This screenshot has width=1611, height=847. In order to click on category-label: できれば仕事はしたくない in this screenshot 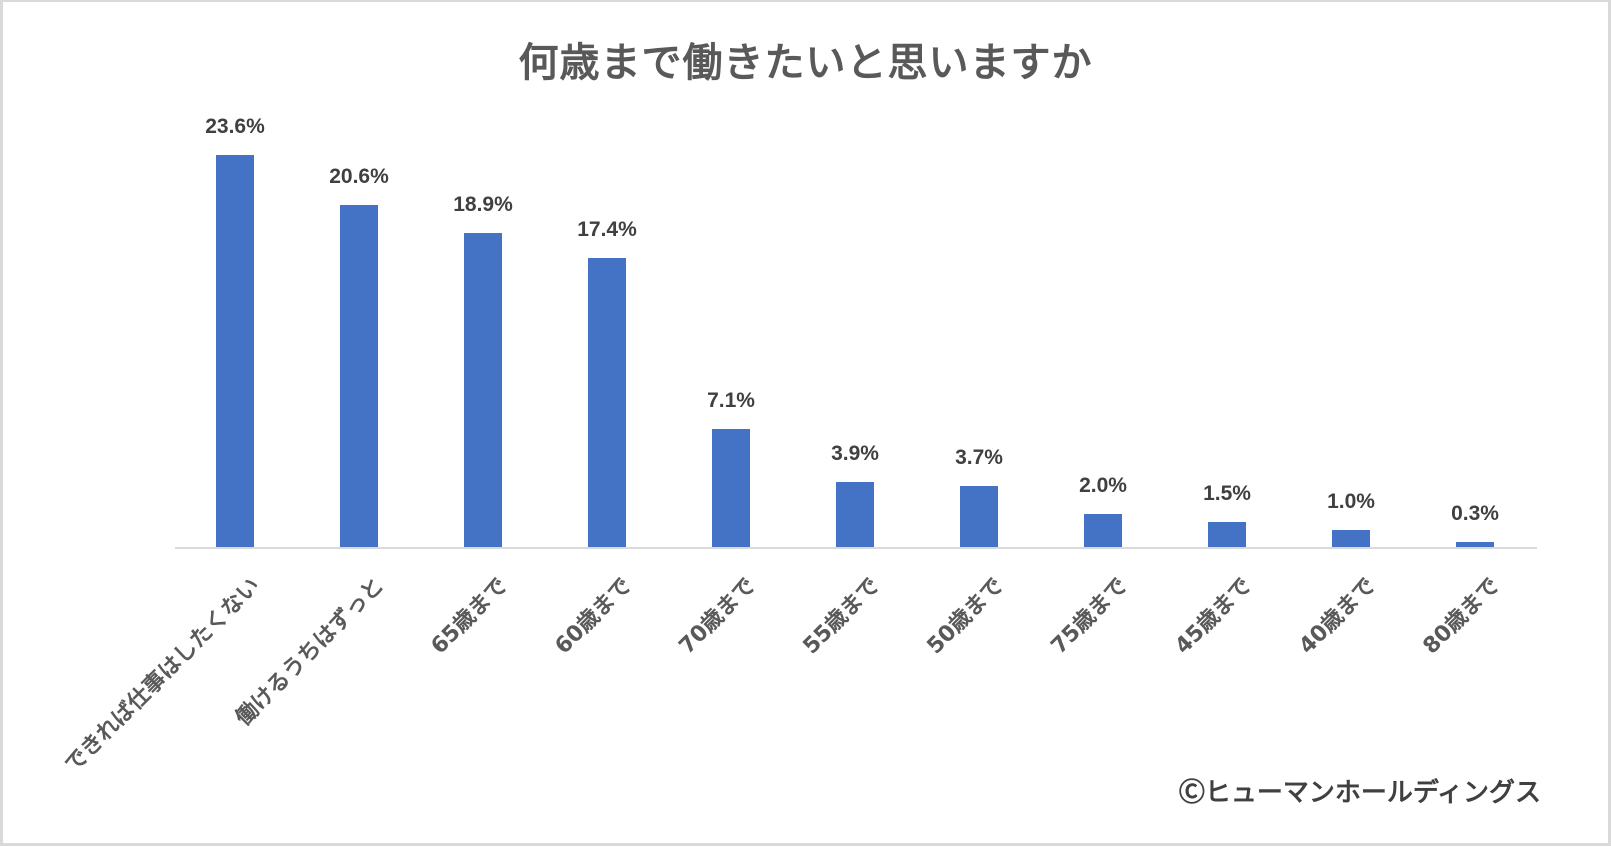, I will do `click(162, 675)`.